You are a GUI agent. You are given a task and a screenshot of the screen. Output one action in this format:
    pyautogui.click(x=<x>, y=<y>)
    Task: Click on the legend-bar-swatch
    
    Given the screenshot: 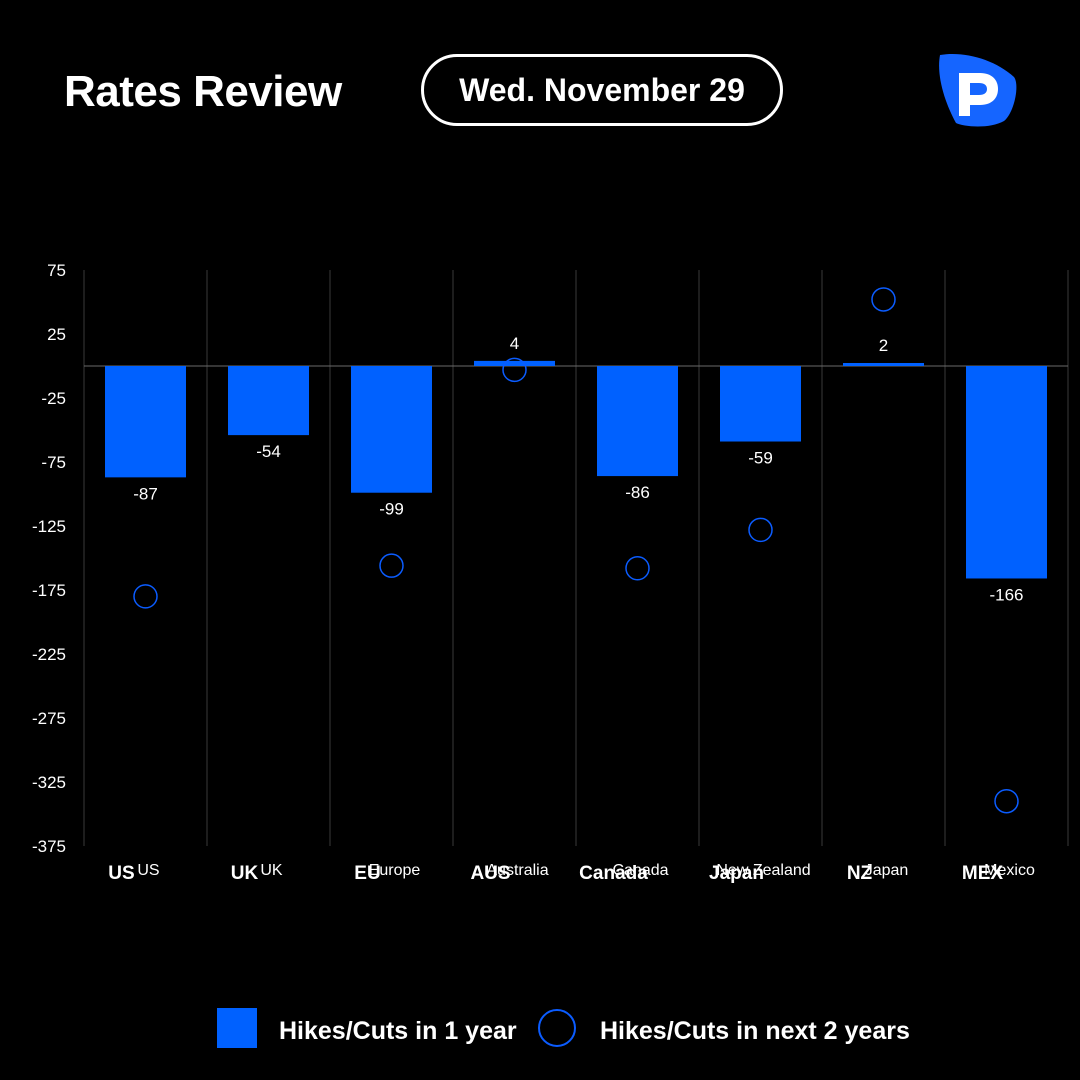 What is the action you would take?
    pyautogui.click(x=237, y=1028)
    